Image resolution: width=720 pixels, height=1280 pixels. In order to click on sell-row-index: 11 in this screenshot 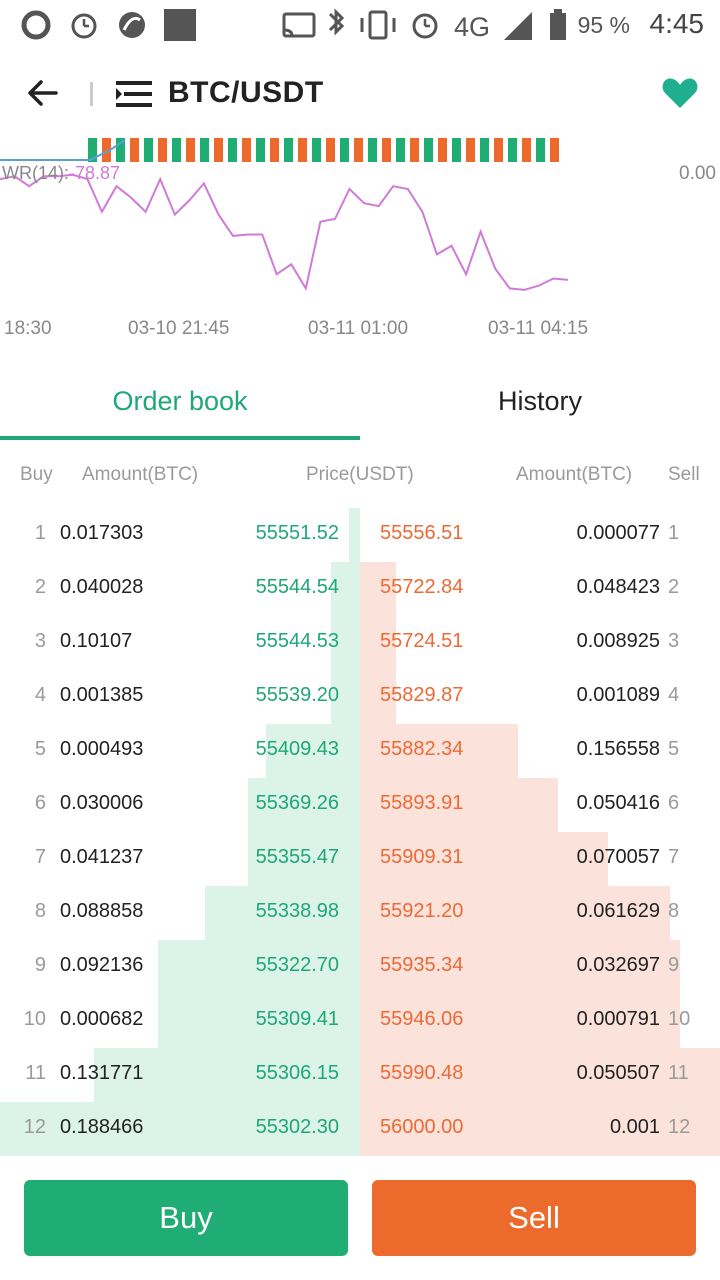, I will do `click(678, 1073)`.